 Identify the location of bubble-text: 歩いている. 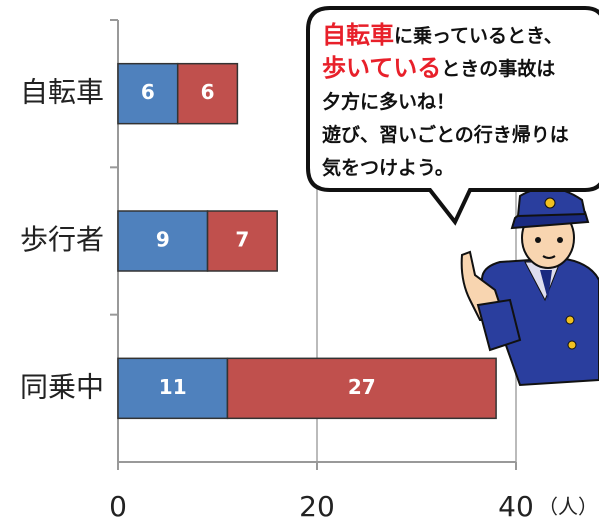
(381, 68).